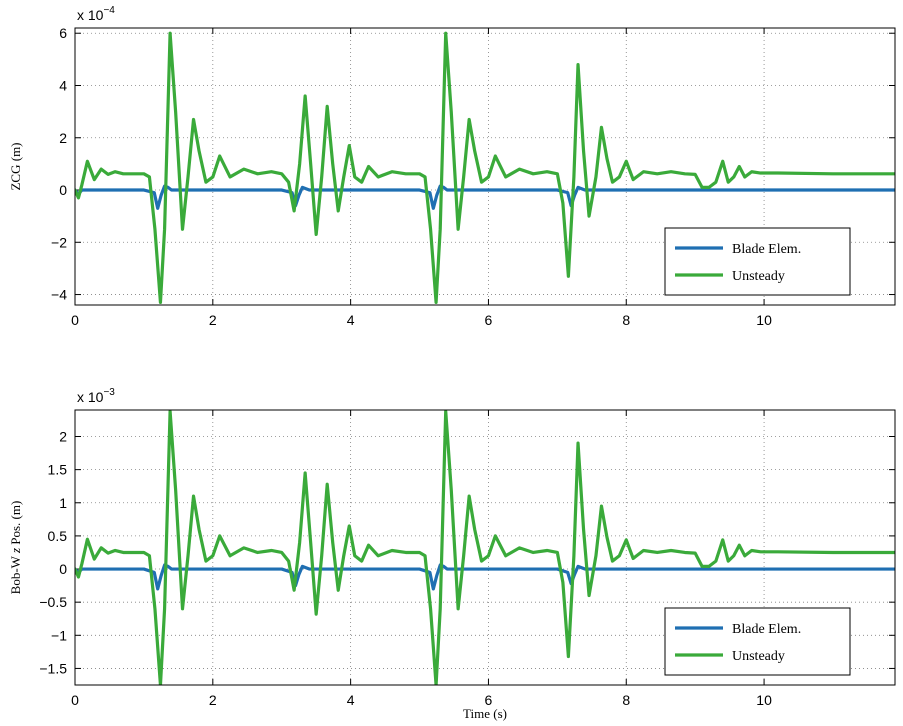 The width and height of the screenshot is (903, 726). I want to click on y-exponent-power: −4, so click(109, 10).